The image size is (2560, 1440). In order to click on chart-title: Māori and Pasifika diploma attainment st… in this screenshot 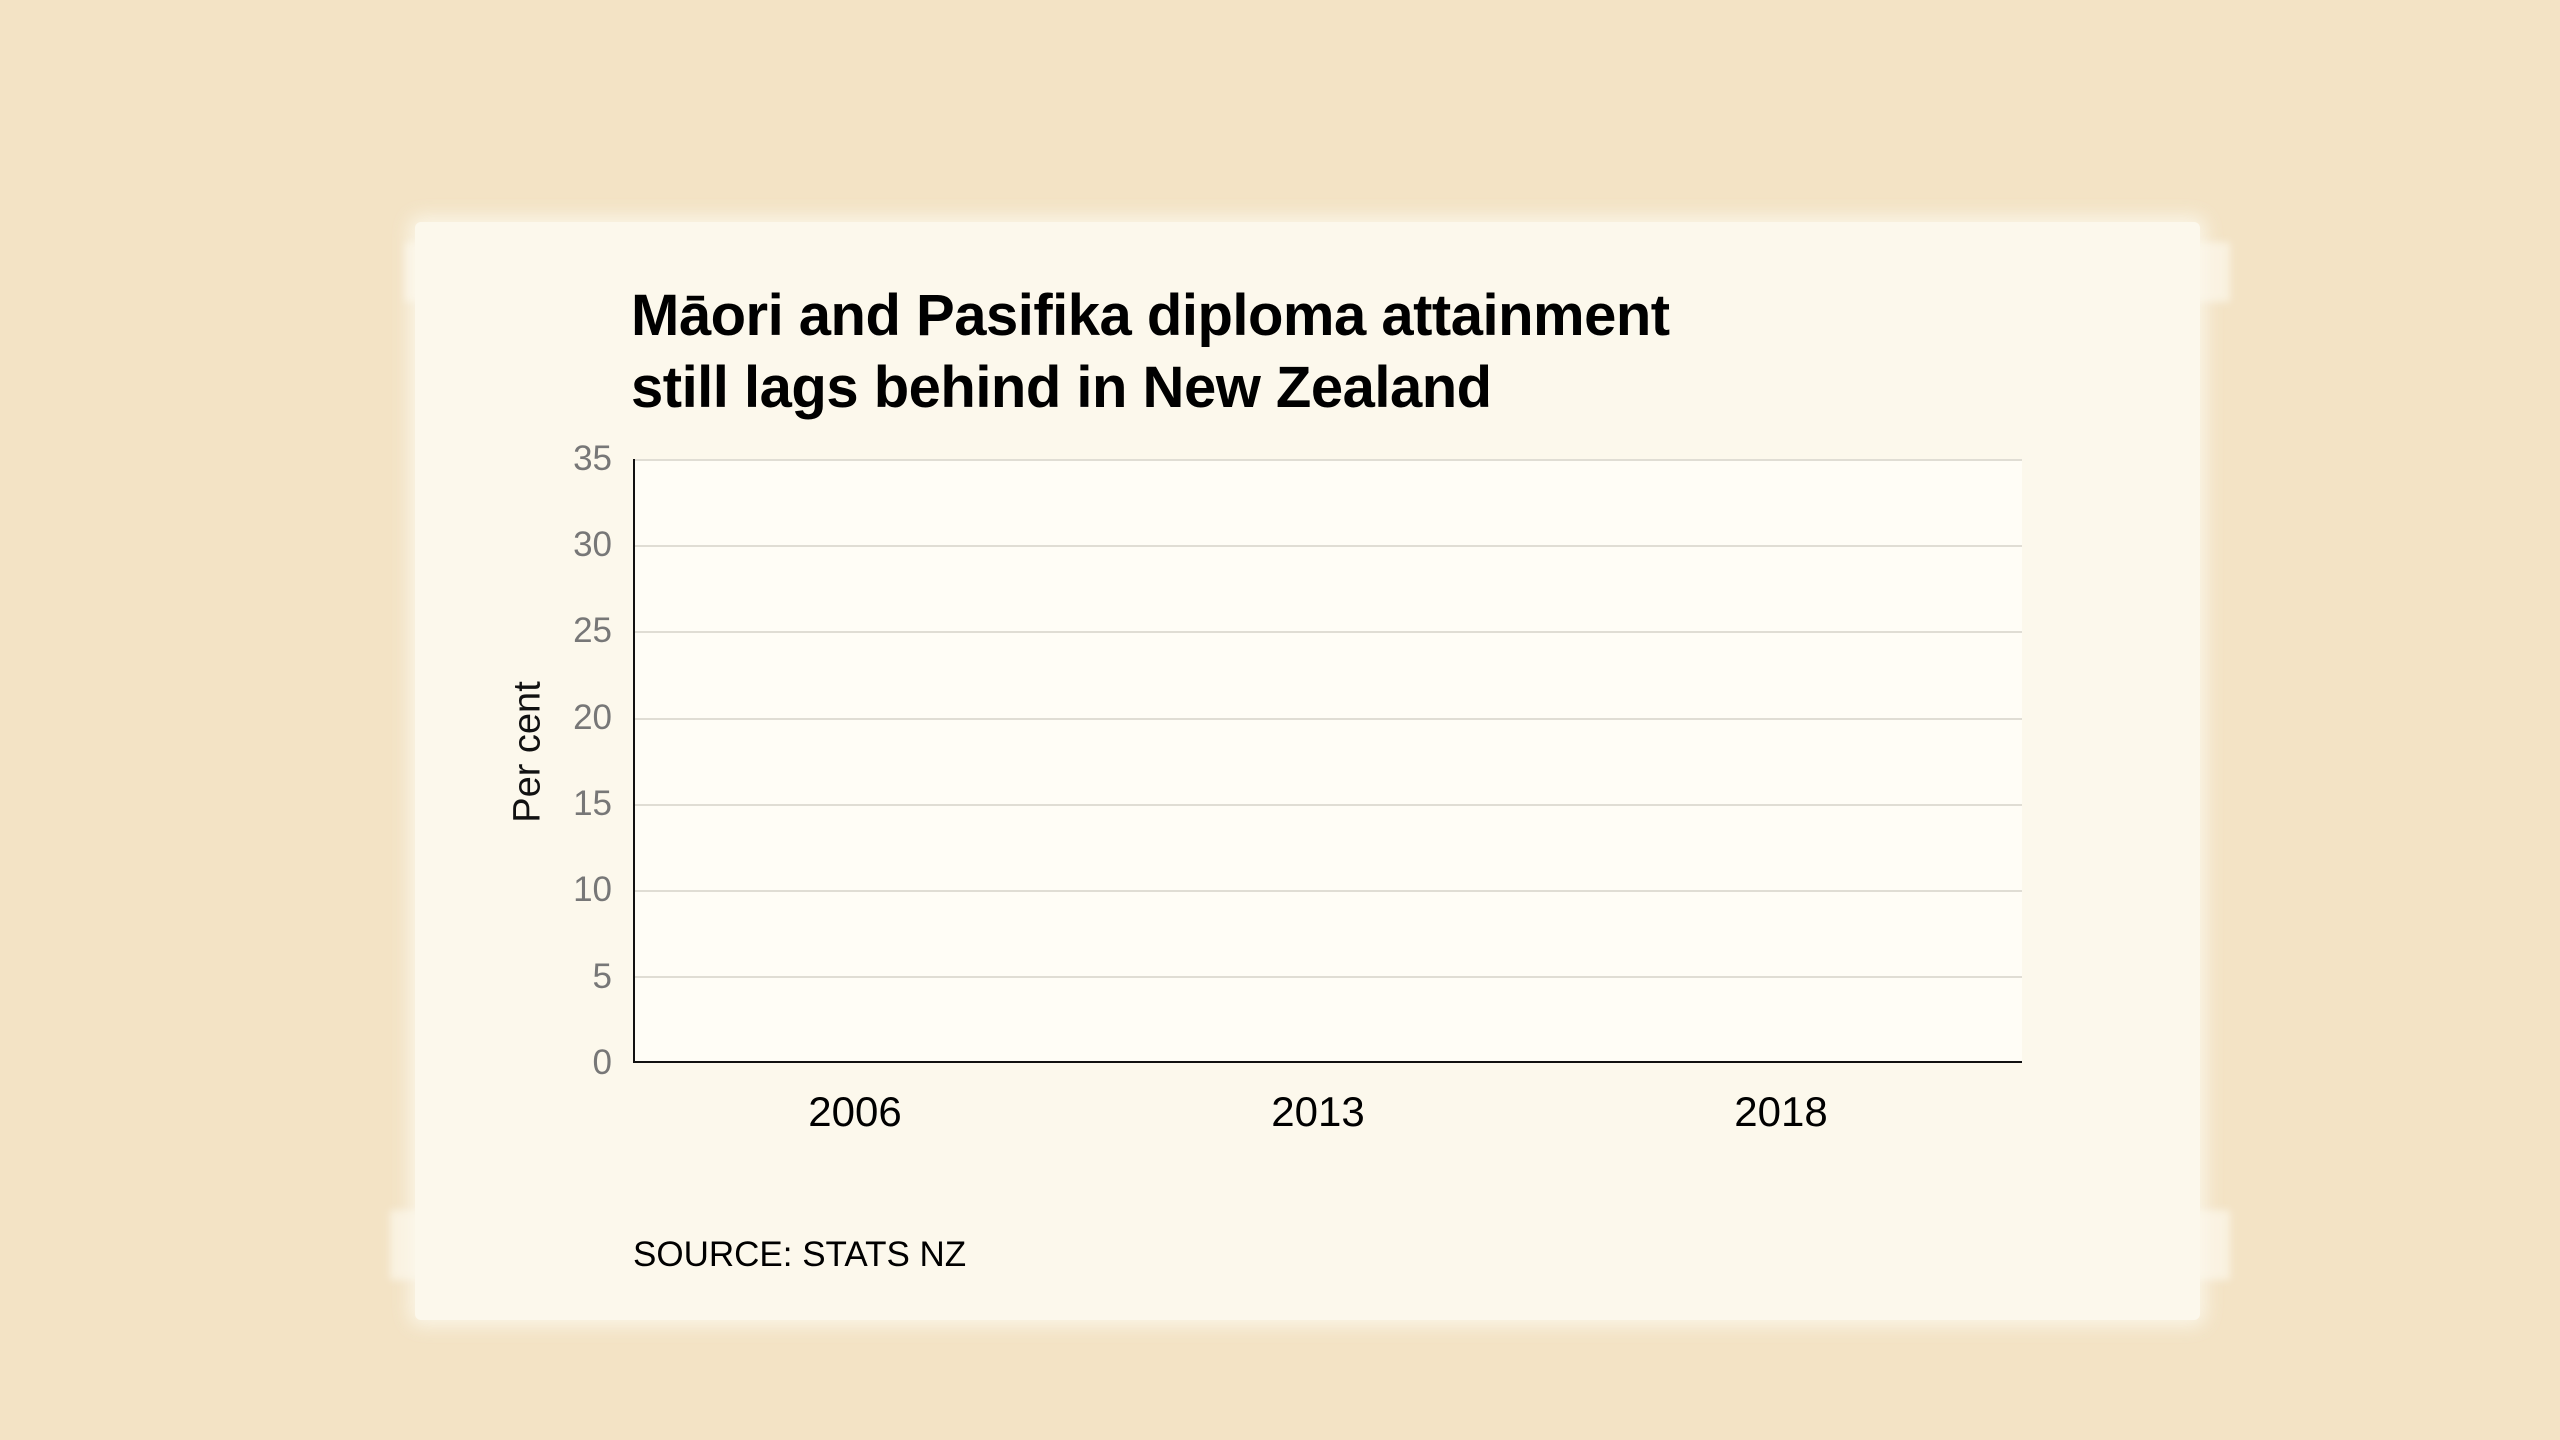, I will do `click(1150, 352)`.